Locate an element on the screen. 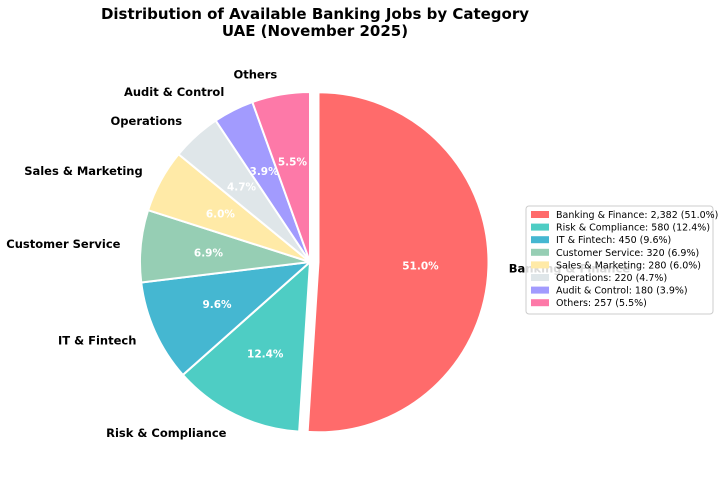  legend-label-sales-and-marketing: Sales & Marketing: 280 (6.0%) is located at coordinates (628, 265).